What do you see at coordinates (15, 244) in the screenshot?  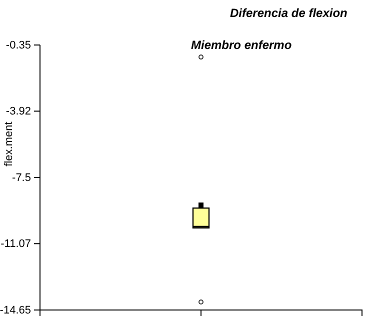 I see `y-tick-label: -11.07` at bounding box center [15, 244].